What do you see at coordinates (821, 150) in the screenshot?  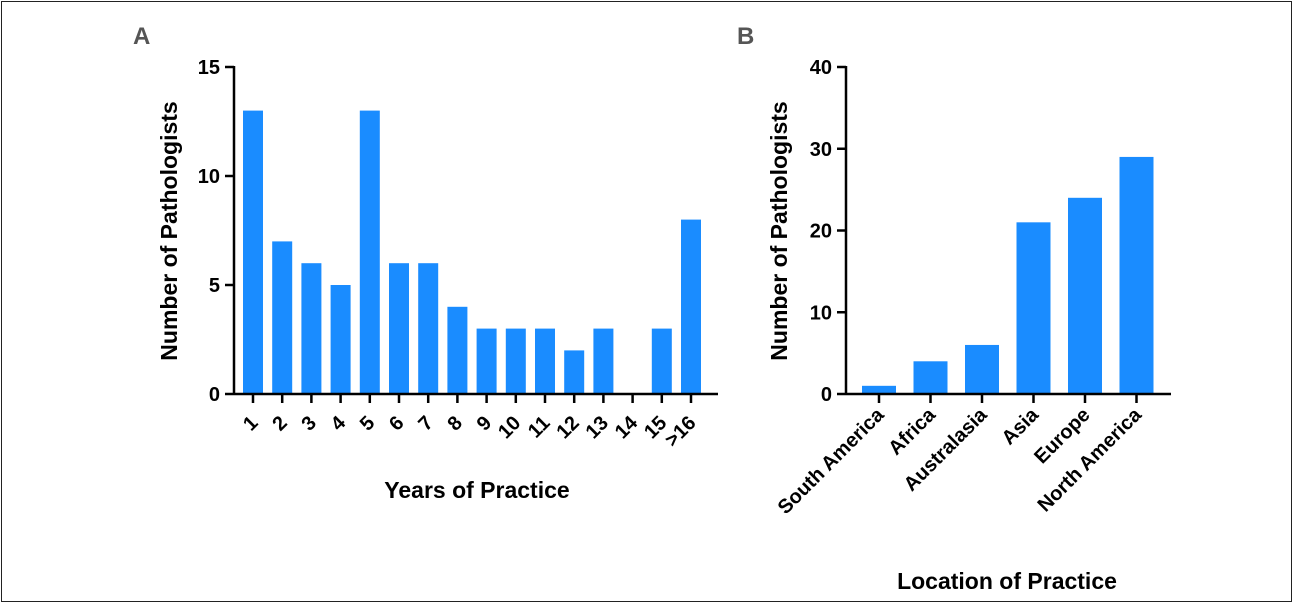 I see `panel-b-y-tick-label-3: 30` at bounding box center [821, 150].